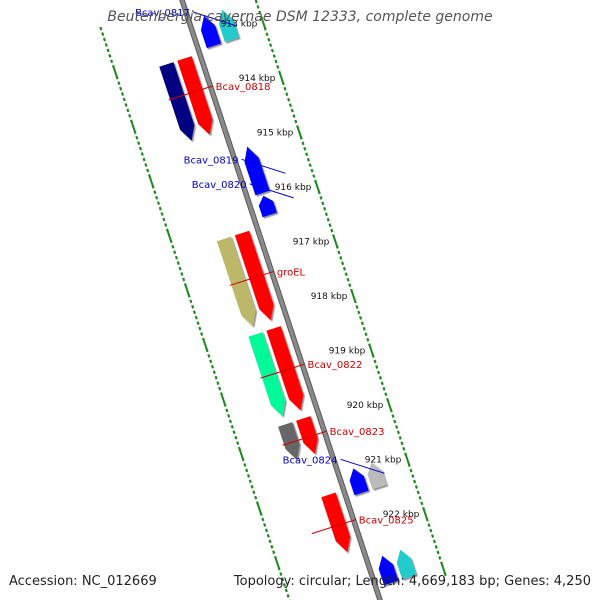 This screenshot has height=600, width=600. What do you see at coordinates (310, 460) in the screenshot?
I see `gene-label: Bcav_0824` at bounding box center [310, 460].